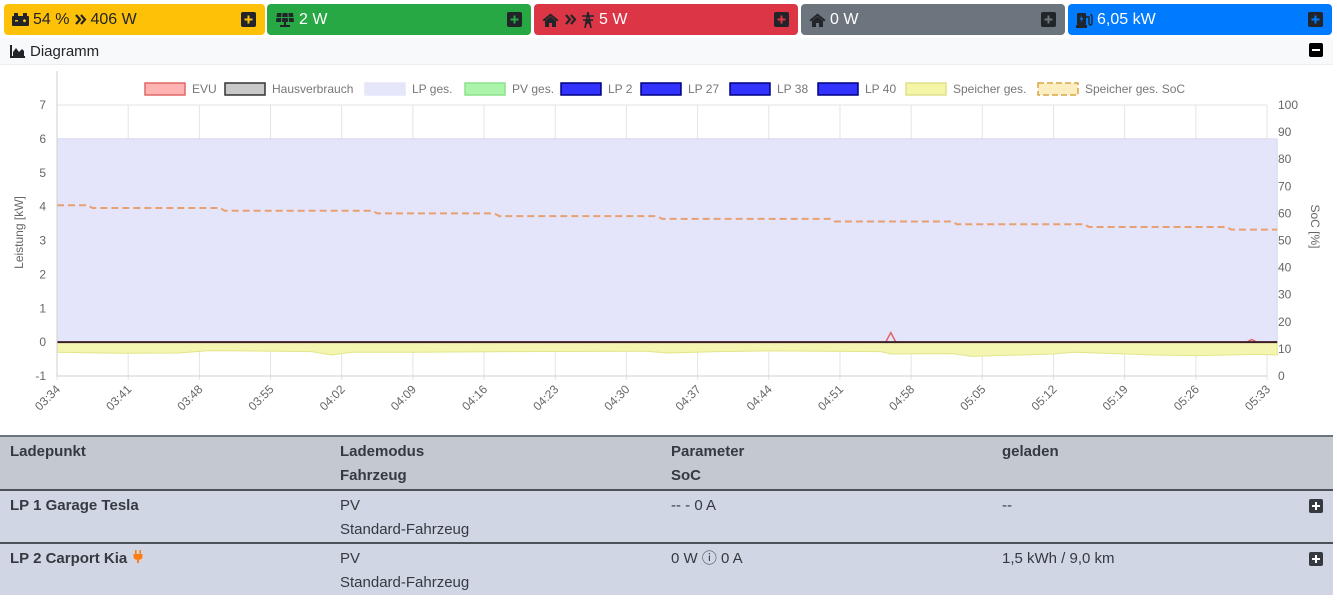 The image size is (1337, 601). I want to click on charge-power: 6,05 kW, so click(1126, 19).